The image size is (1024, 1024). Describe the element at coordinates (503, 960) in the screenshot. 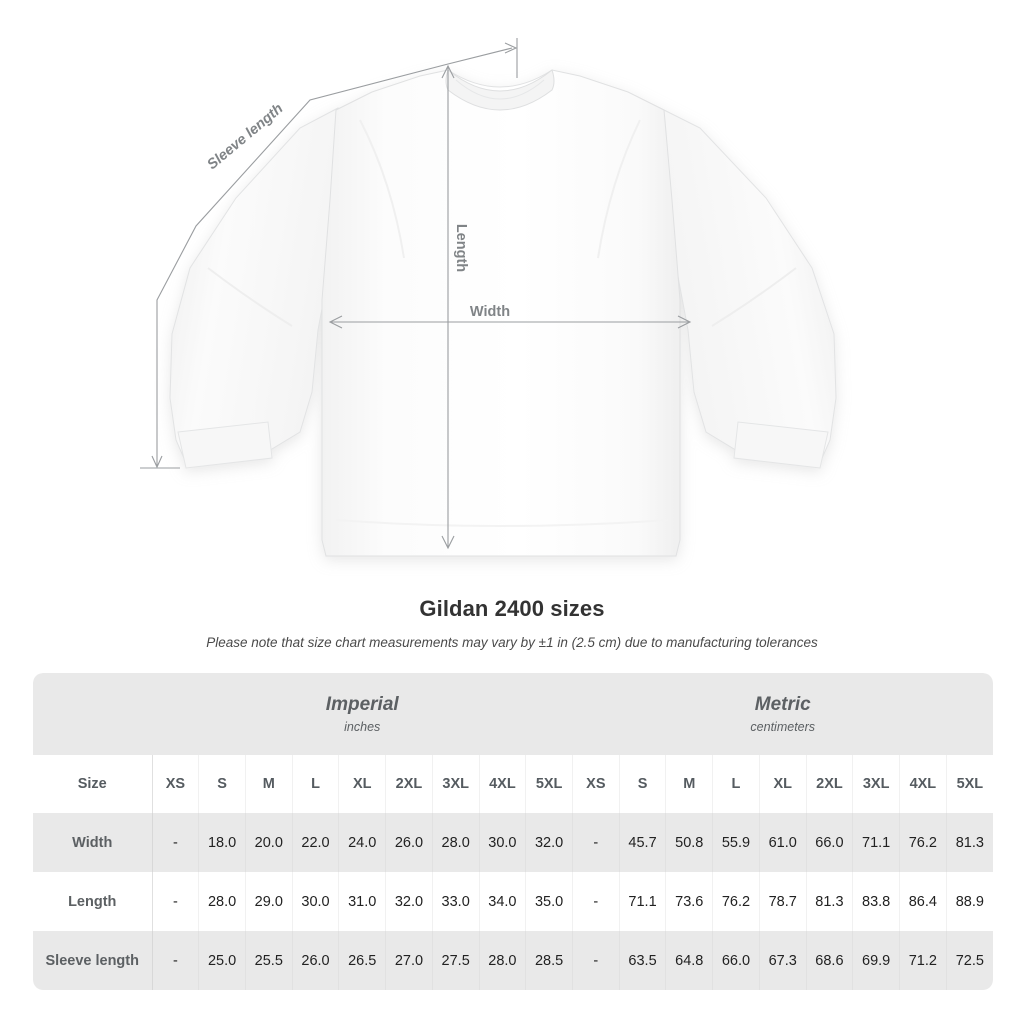

I see `cell-sleeve-length-imperial-4xl: 28.0` at that location.